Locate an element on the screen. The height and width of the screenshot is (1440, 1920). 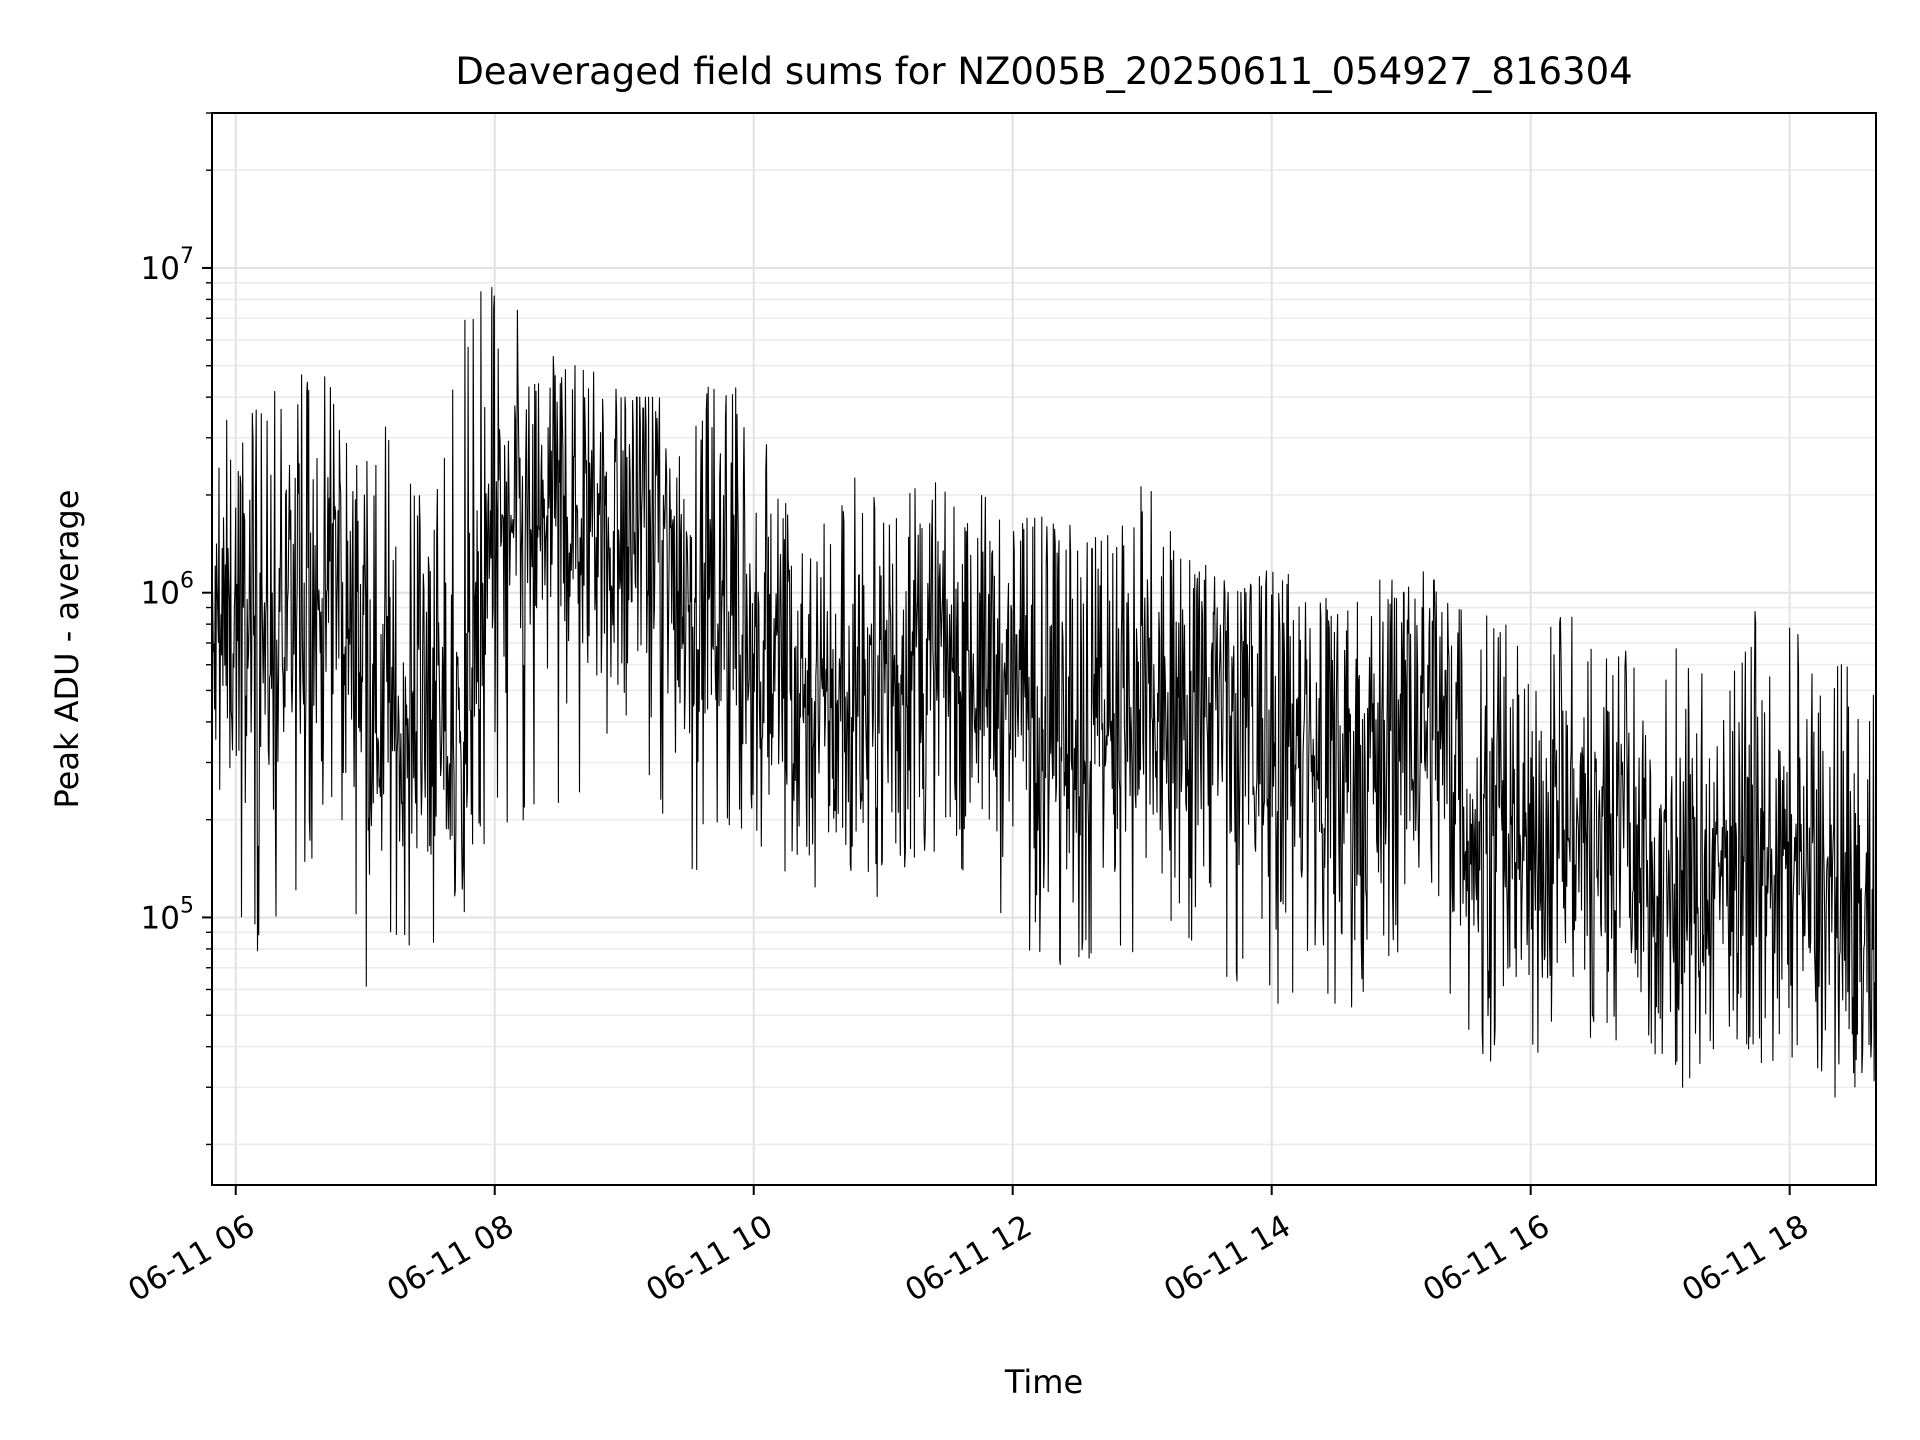
x-tick-label: 06-11 14 is located at coordinates (1227, 1258).